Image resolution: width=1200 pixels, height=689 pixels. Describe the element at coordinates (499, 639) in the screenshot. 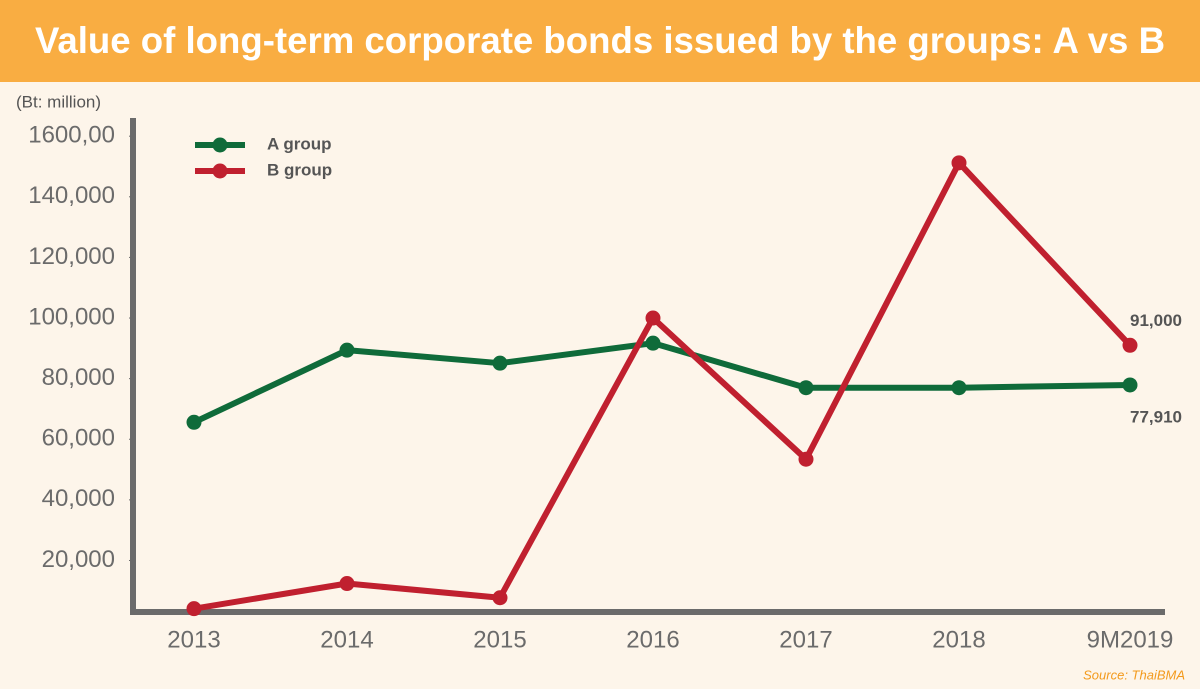

I see `x-tick-label: 2015` at that location.